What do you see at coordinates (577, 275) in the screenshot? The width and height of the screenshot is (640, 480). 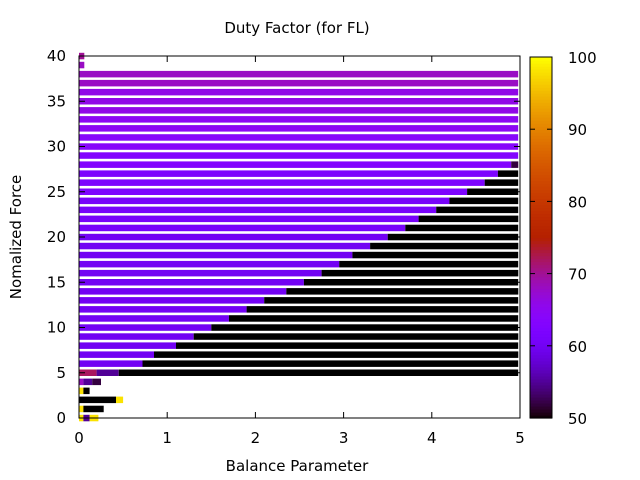 I see `colorbar-tick-label: 70` at bounding box center [577, 275].